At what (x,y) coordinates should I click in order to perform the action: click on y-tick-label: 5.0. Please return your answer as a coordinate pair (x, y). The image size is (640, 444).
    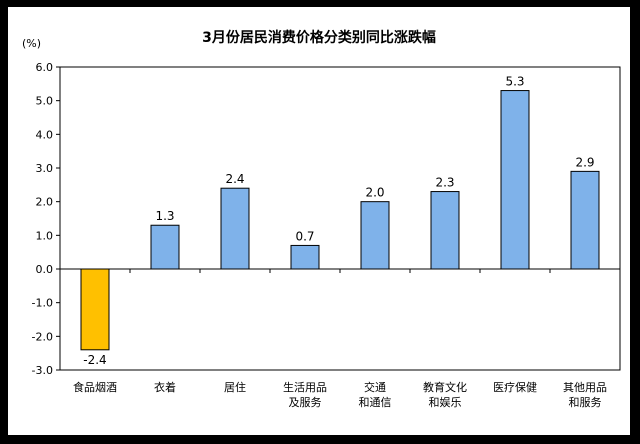
    Looking at the image, I should click on (45, 101).